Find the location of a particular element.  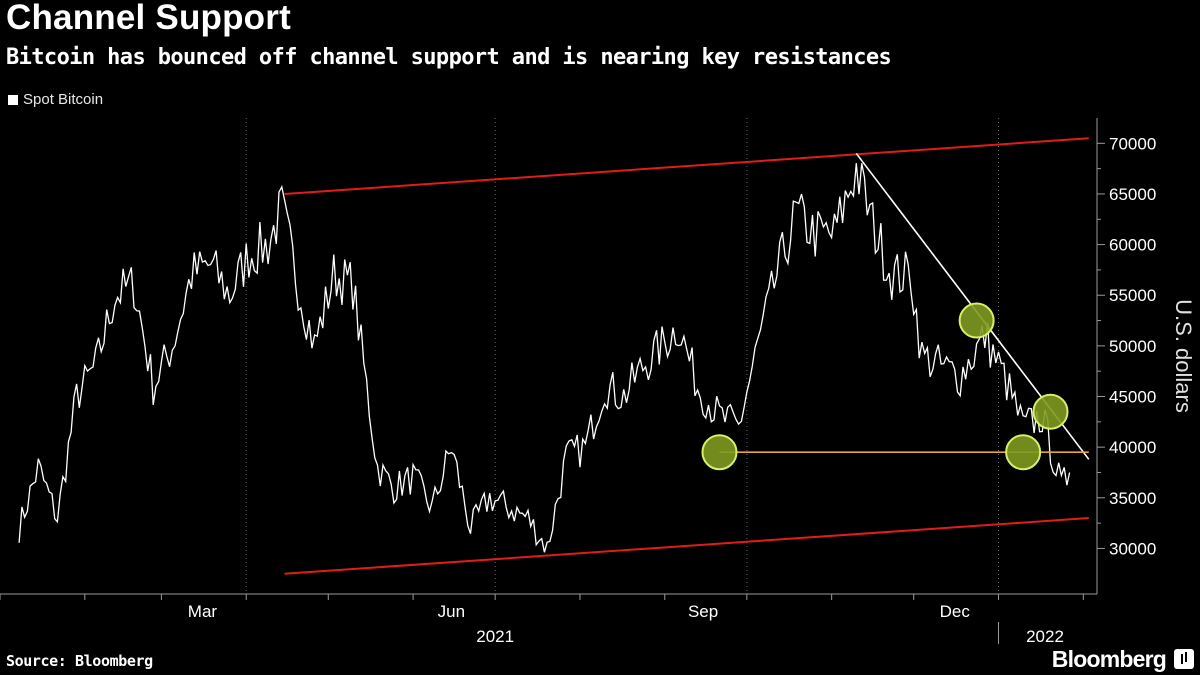

y-tick-label: 65000 is located at coordinates (1132, 194).